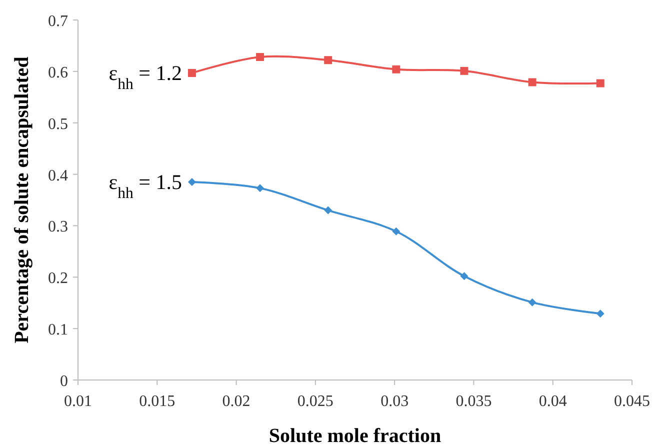  What do you see at coordinates (552, 401) in the screenshot?
I see `x-tick-label: 0.04` at bounding box center [552, 401].